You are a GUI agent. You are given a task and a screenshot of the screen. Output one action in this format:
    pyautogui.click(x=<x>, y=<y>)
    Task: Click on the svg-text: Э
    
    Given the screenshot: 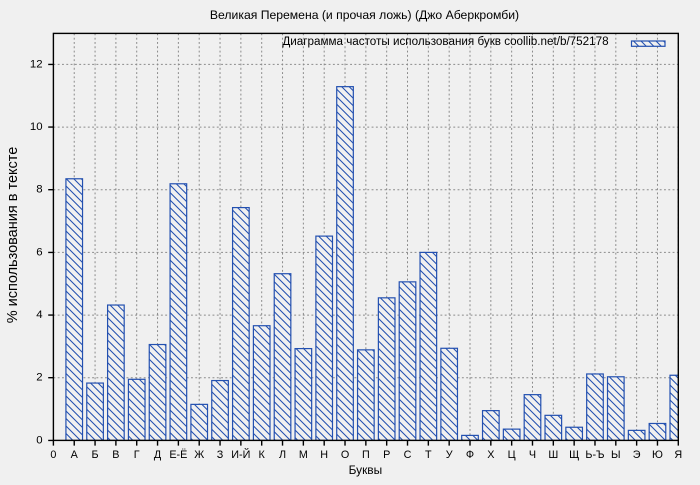 What is the action you would take?
    pyautogui.click(x=637, y=455)
    